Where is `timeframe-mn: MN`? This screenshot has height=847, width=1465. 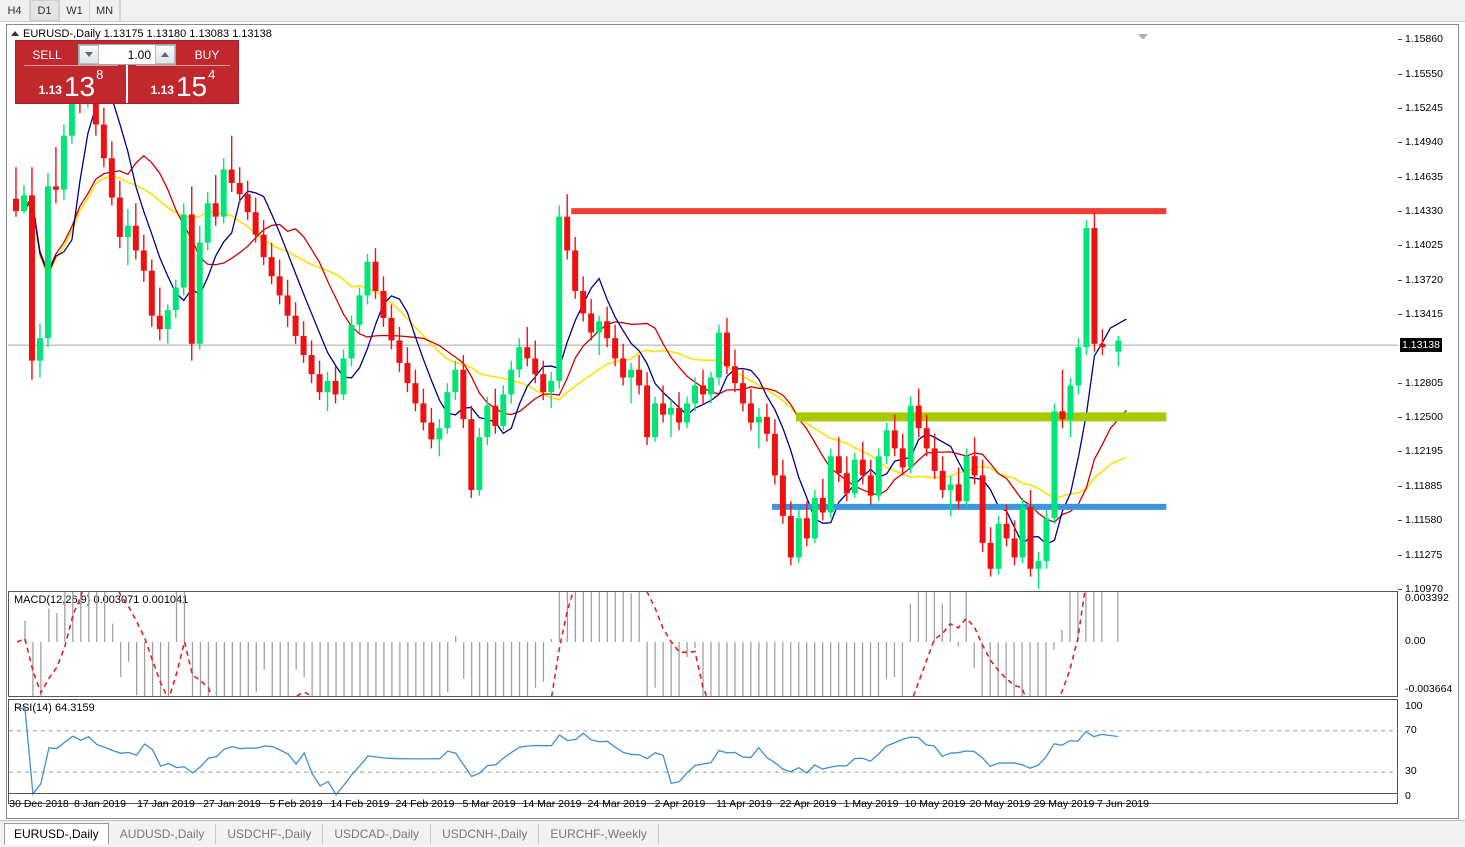
timeframe-mn: MN is located at coordinates (105, 10).